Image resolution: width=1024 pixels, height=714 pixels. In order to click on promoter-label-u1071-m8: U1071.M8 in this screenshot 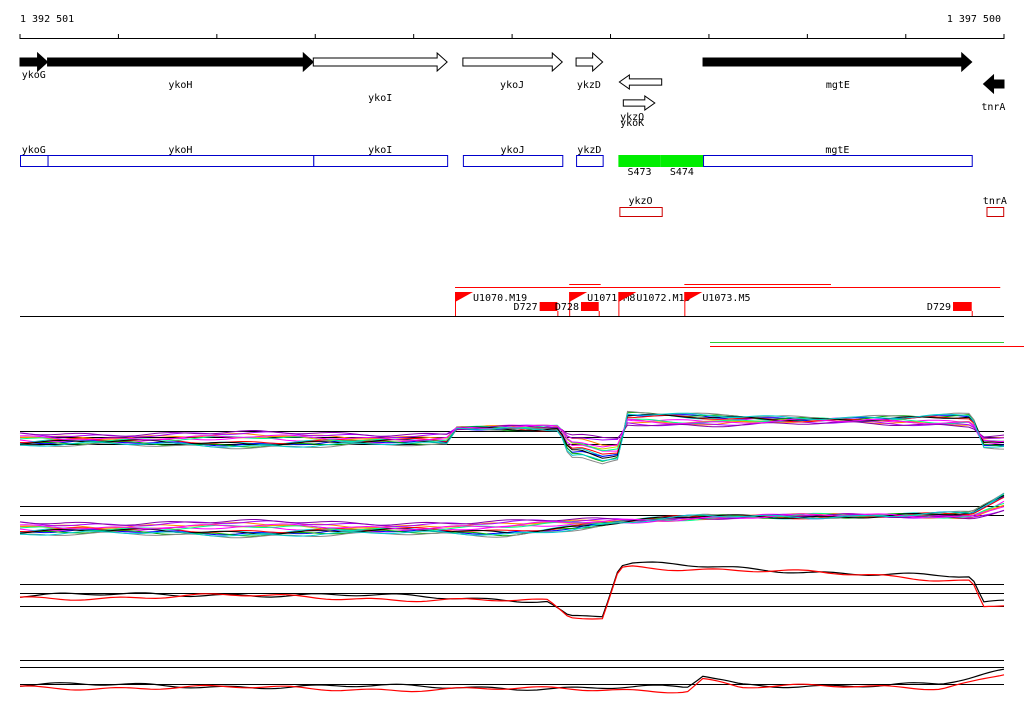, I will do `click(611, 298)`.